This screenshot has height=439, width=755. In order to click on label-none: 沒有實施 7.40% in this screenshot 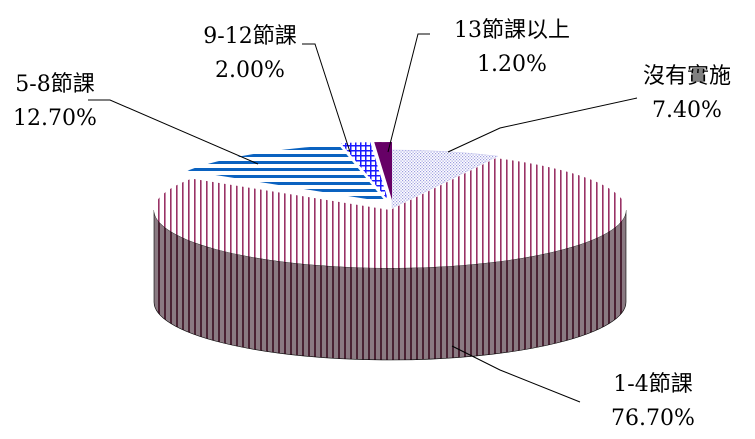, I will do `click(683, 94)`.